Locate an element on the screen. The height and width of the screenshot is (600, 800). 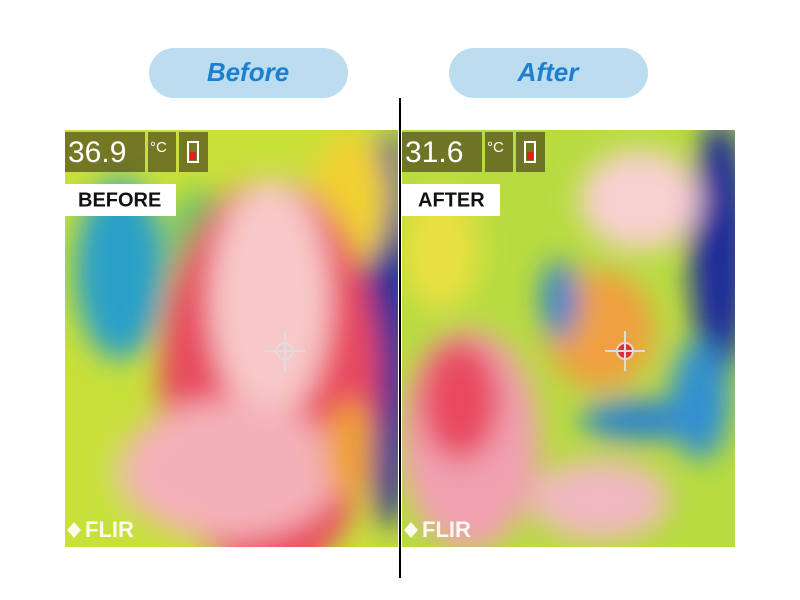
label: BEFORE is located at coordinates (119, 200).